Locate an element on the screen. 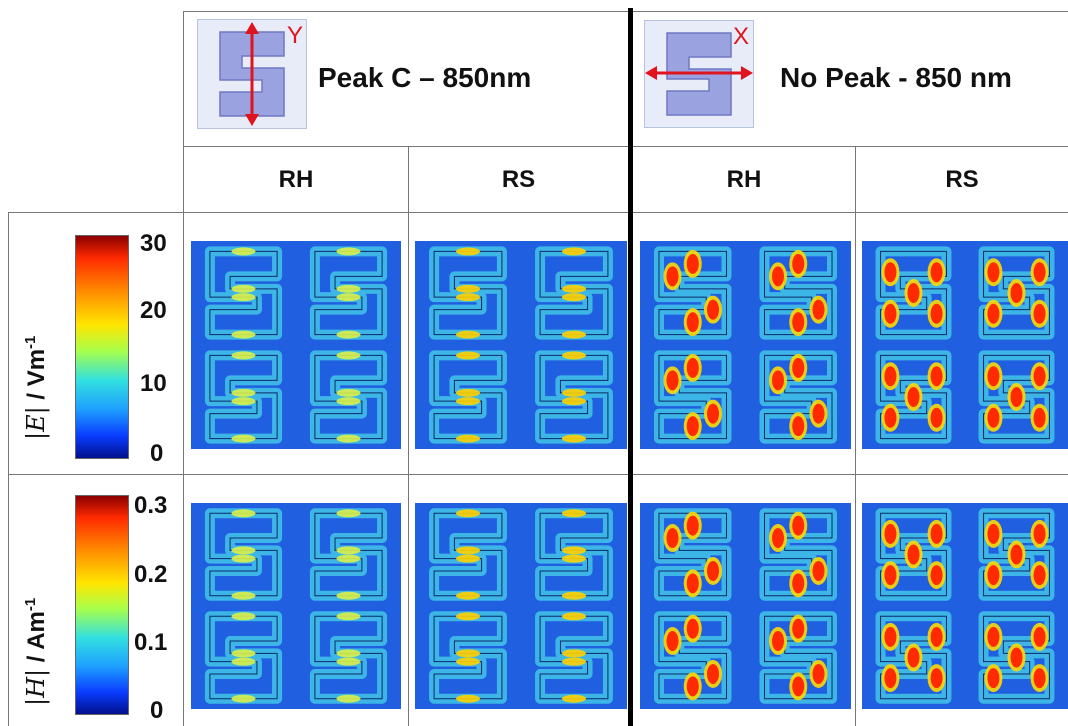  e-tick-30: 30 is located at coordinates (153, 243).